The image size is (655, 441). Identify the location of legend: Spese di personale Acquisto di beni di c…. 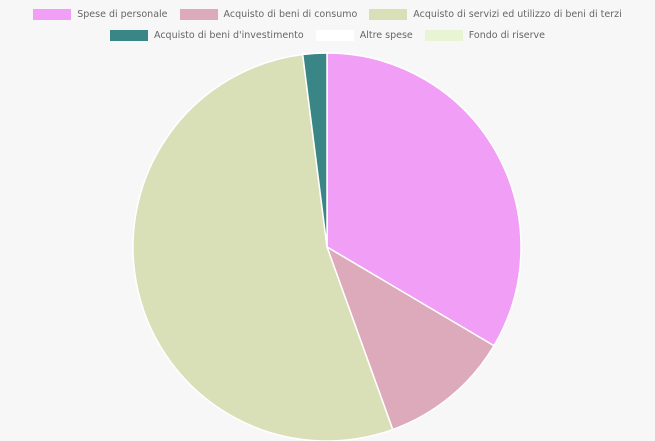
(327, 27).